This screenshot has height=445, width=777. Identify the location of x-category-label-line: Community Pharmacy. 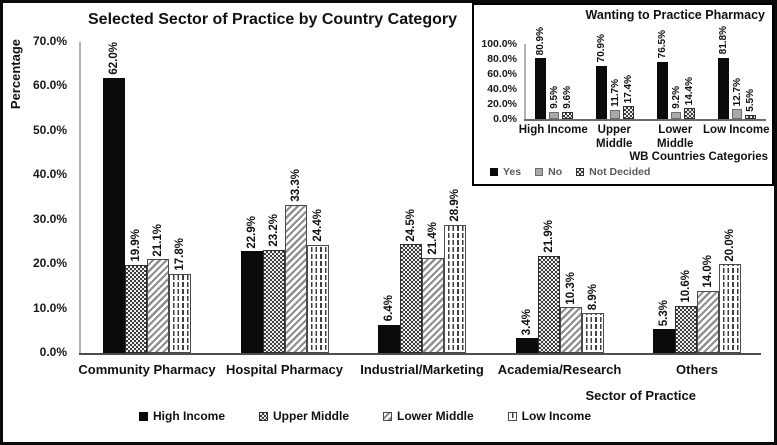
(147, 369).